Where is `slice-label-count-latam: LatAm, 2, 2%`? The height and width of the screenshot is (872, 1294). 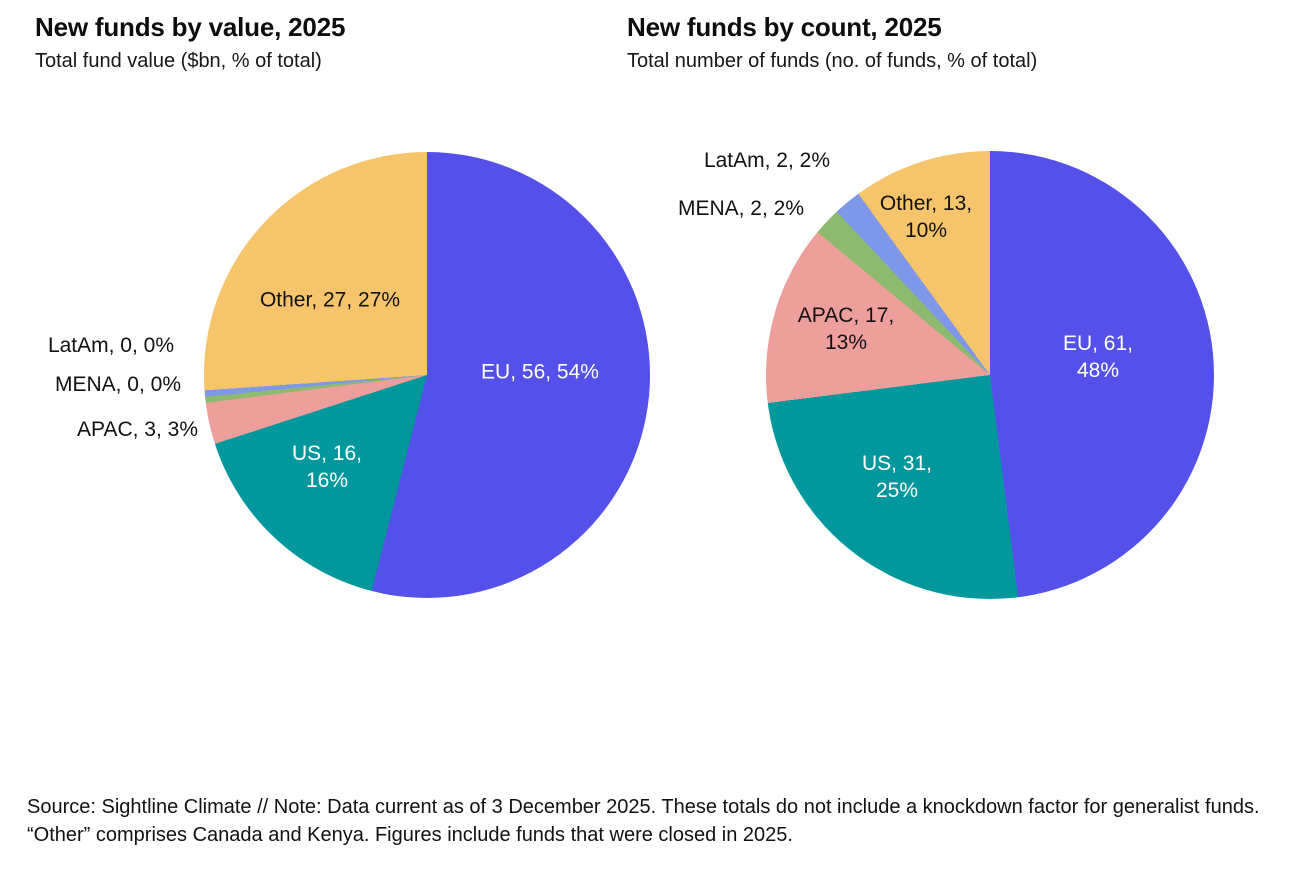
slice-label-count-latam: LatAm, 2, 2% is located at coordinates (766, 160).